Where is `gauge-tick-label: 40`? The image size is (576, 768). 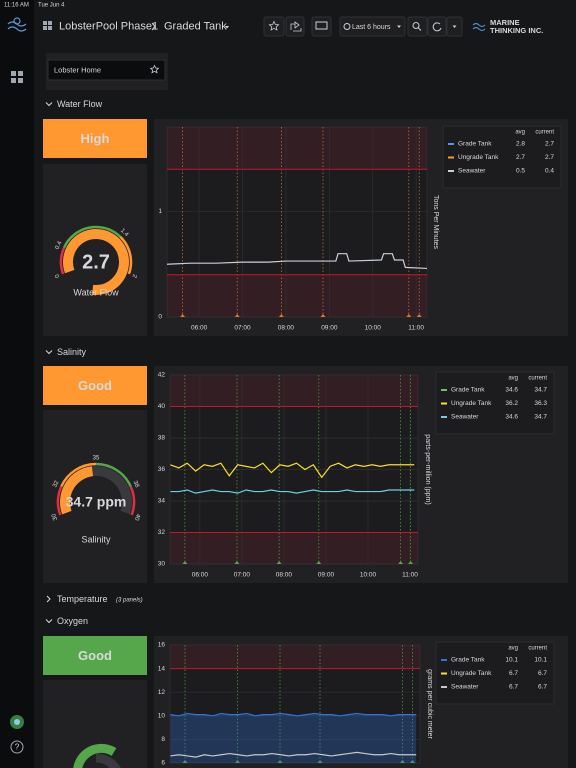 gauge-tick-label: 40 is located at coordinates (137, 517).